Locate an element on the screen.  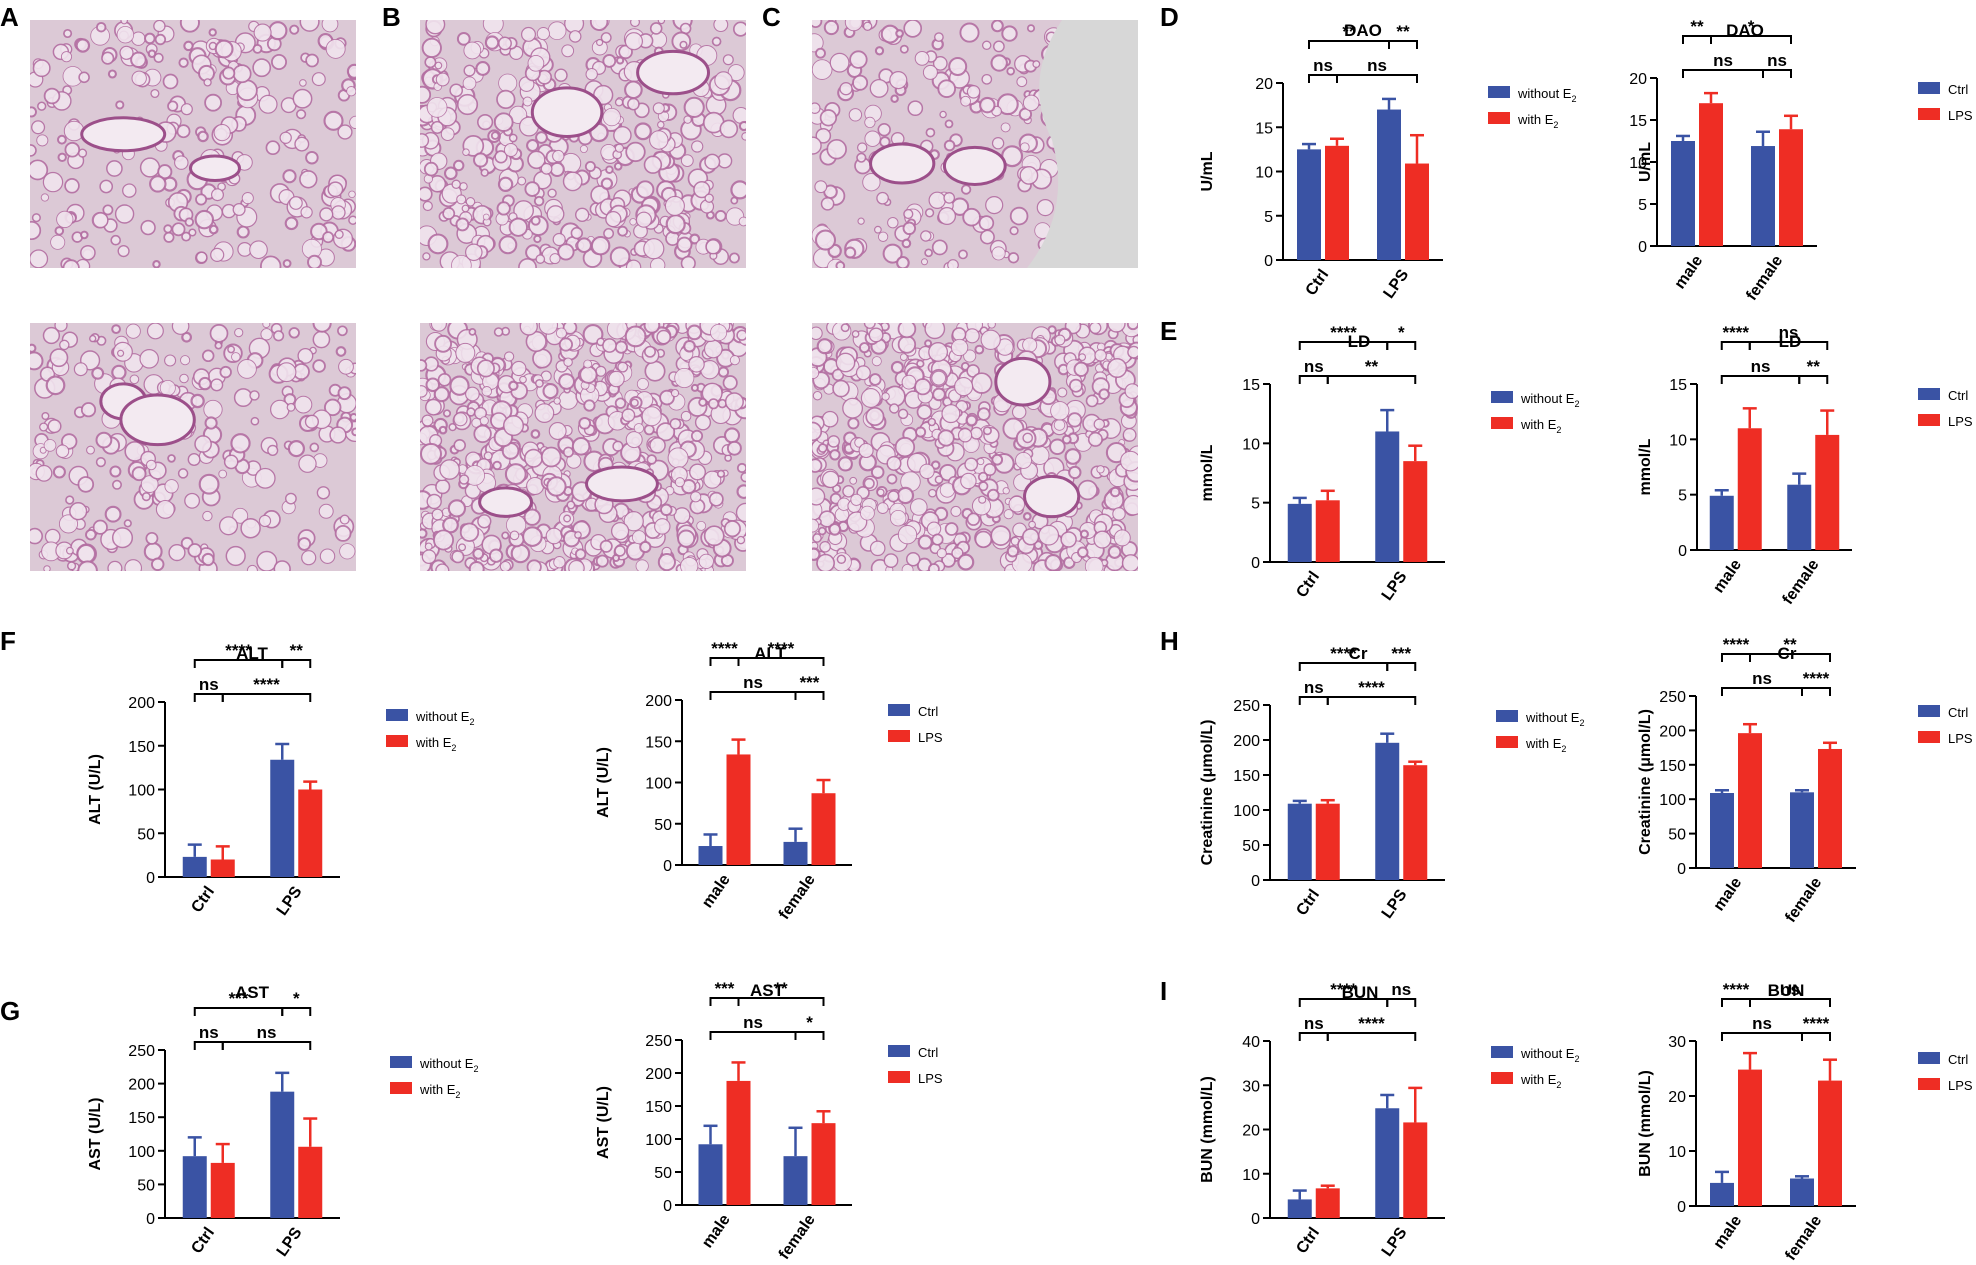
y-axis-label: ALT (U/L) is located at coordinates (95, 789).